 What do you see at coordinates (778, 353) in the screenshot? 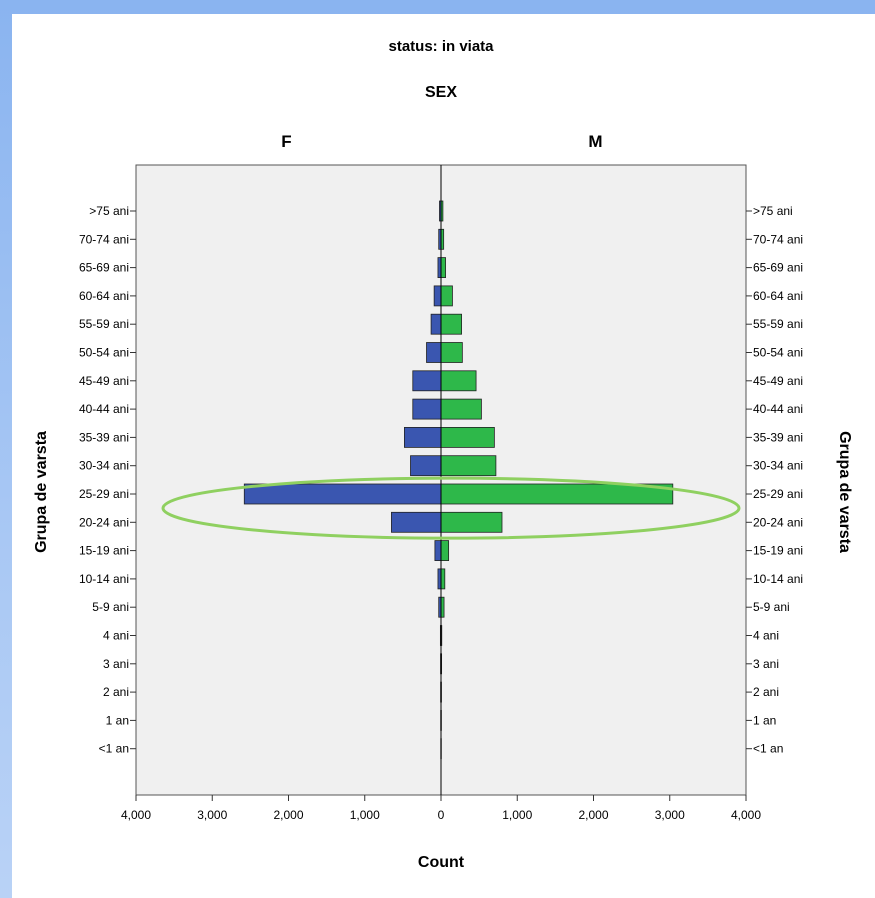
I see `y-tick-label-right: 50-54 ani` at bounding box center [778, 353].